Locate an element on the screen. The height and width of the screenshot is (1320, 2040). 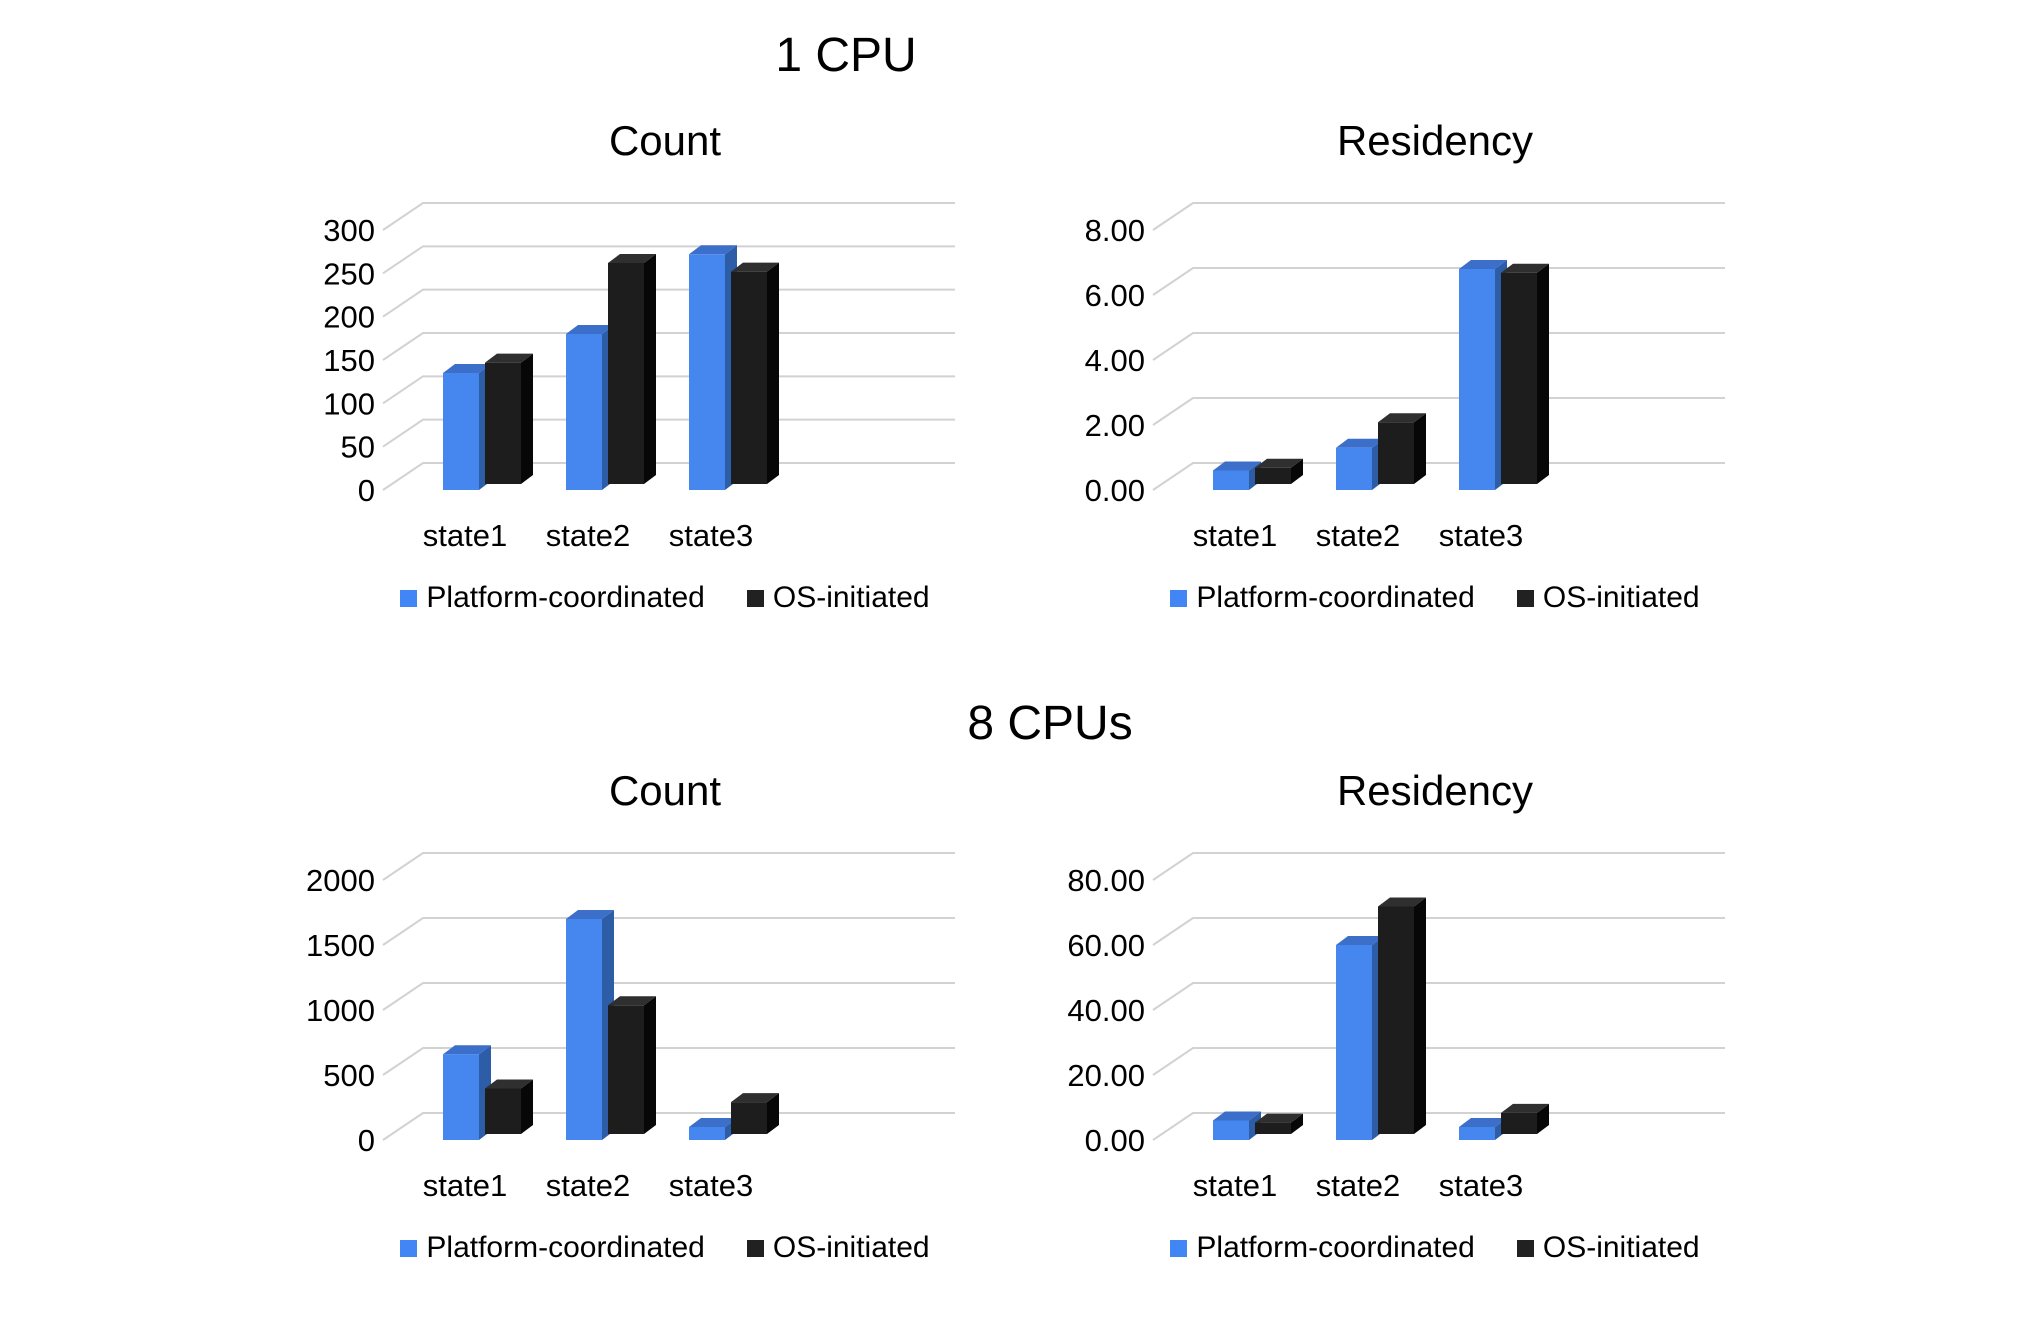
section-title-8cpus: 8 CPUs is located at coordinates (1050, 723).